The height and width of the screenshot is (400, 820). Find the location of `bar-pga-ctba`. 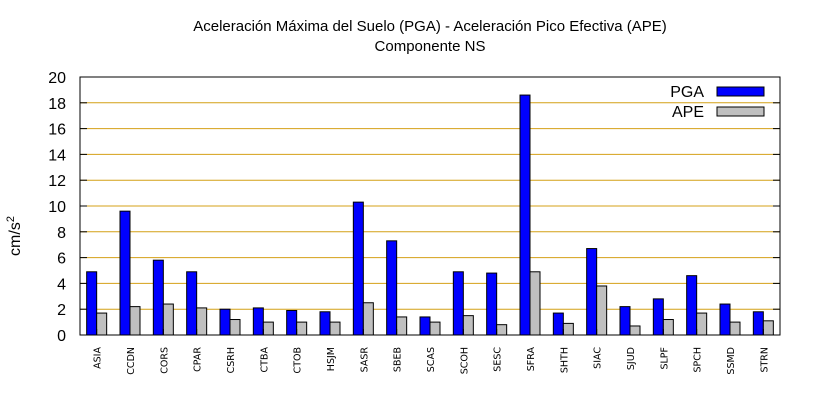

bar-pga-ctba is located at coordinates (258, 321).